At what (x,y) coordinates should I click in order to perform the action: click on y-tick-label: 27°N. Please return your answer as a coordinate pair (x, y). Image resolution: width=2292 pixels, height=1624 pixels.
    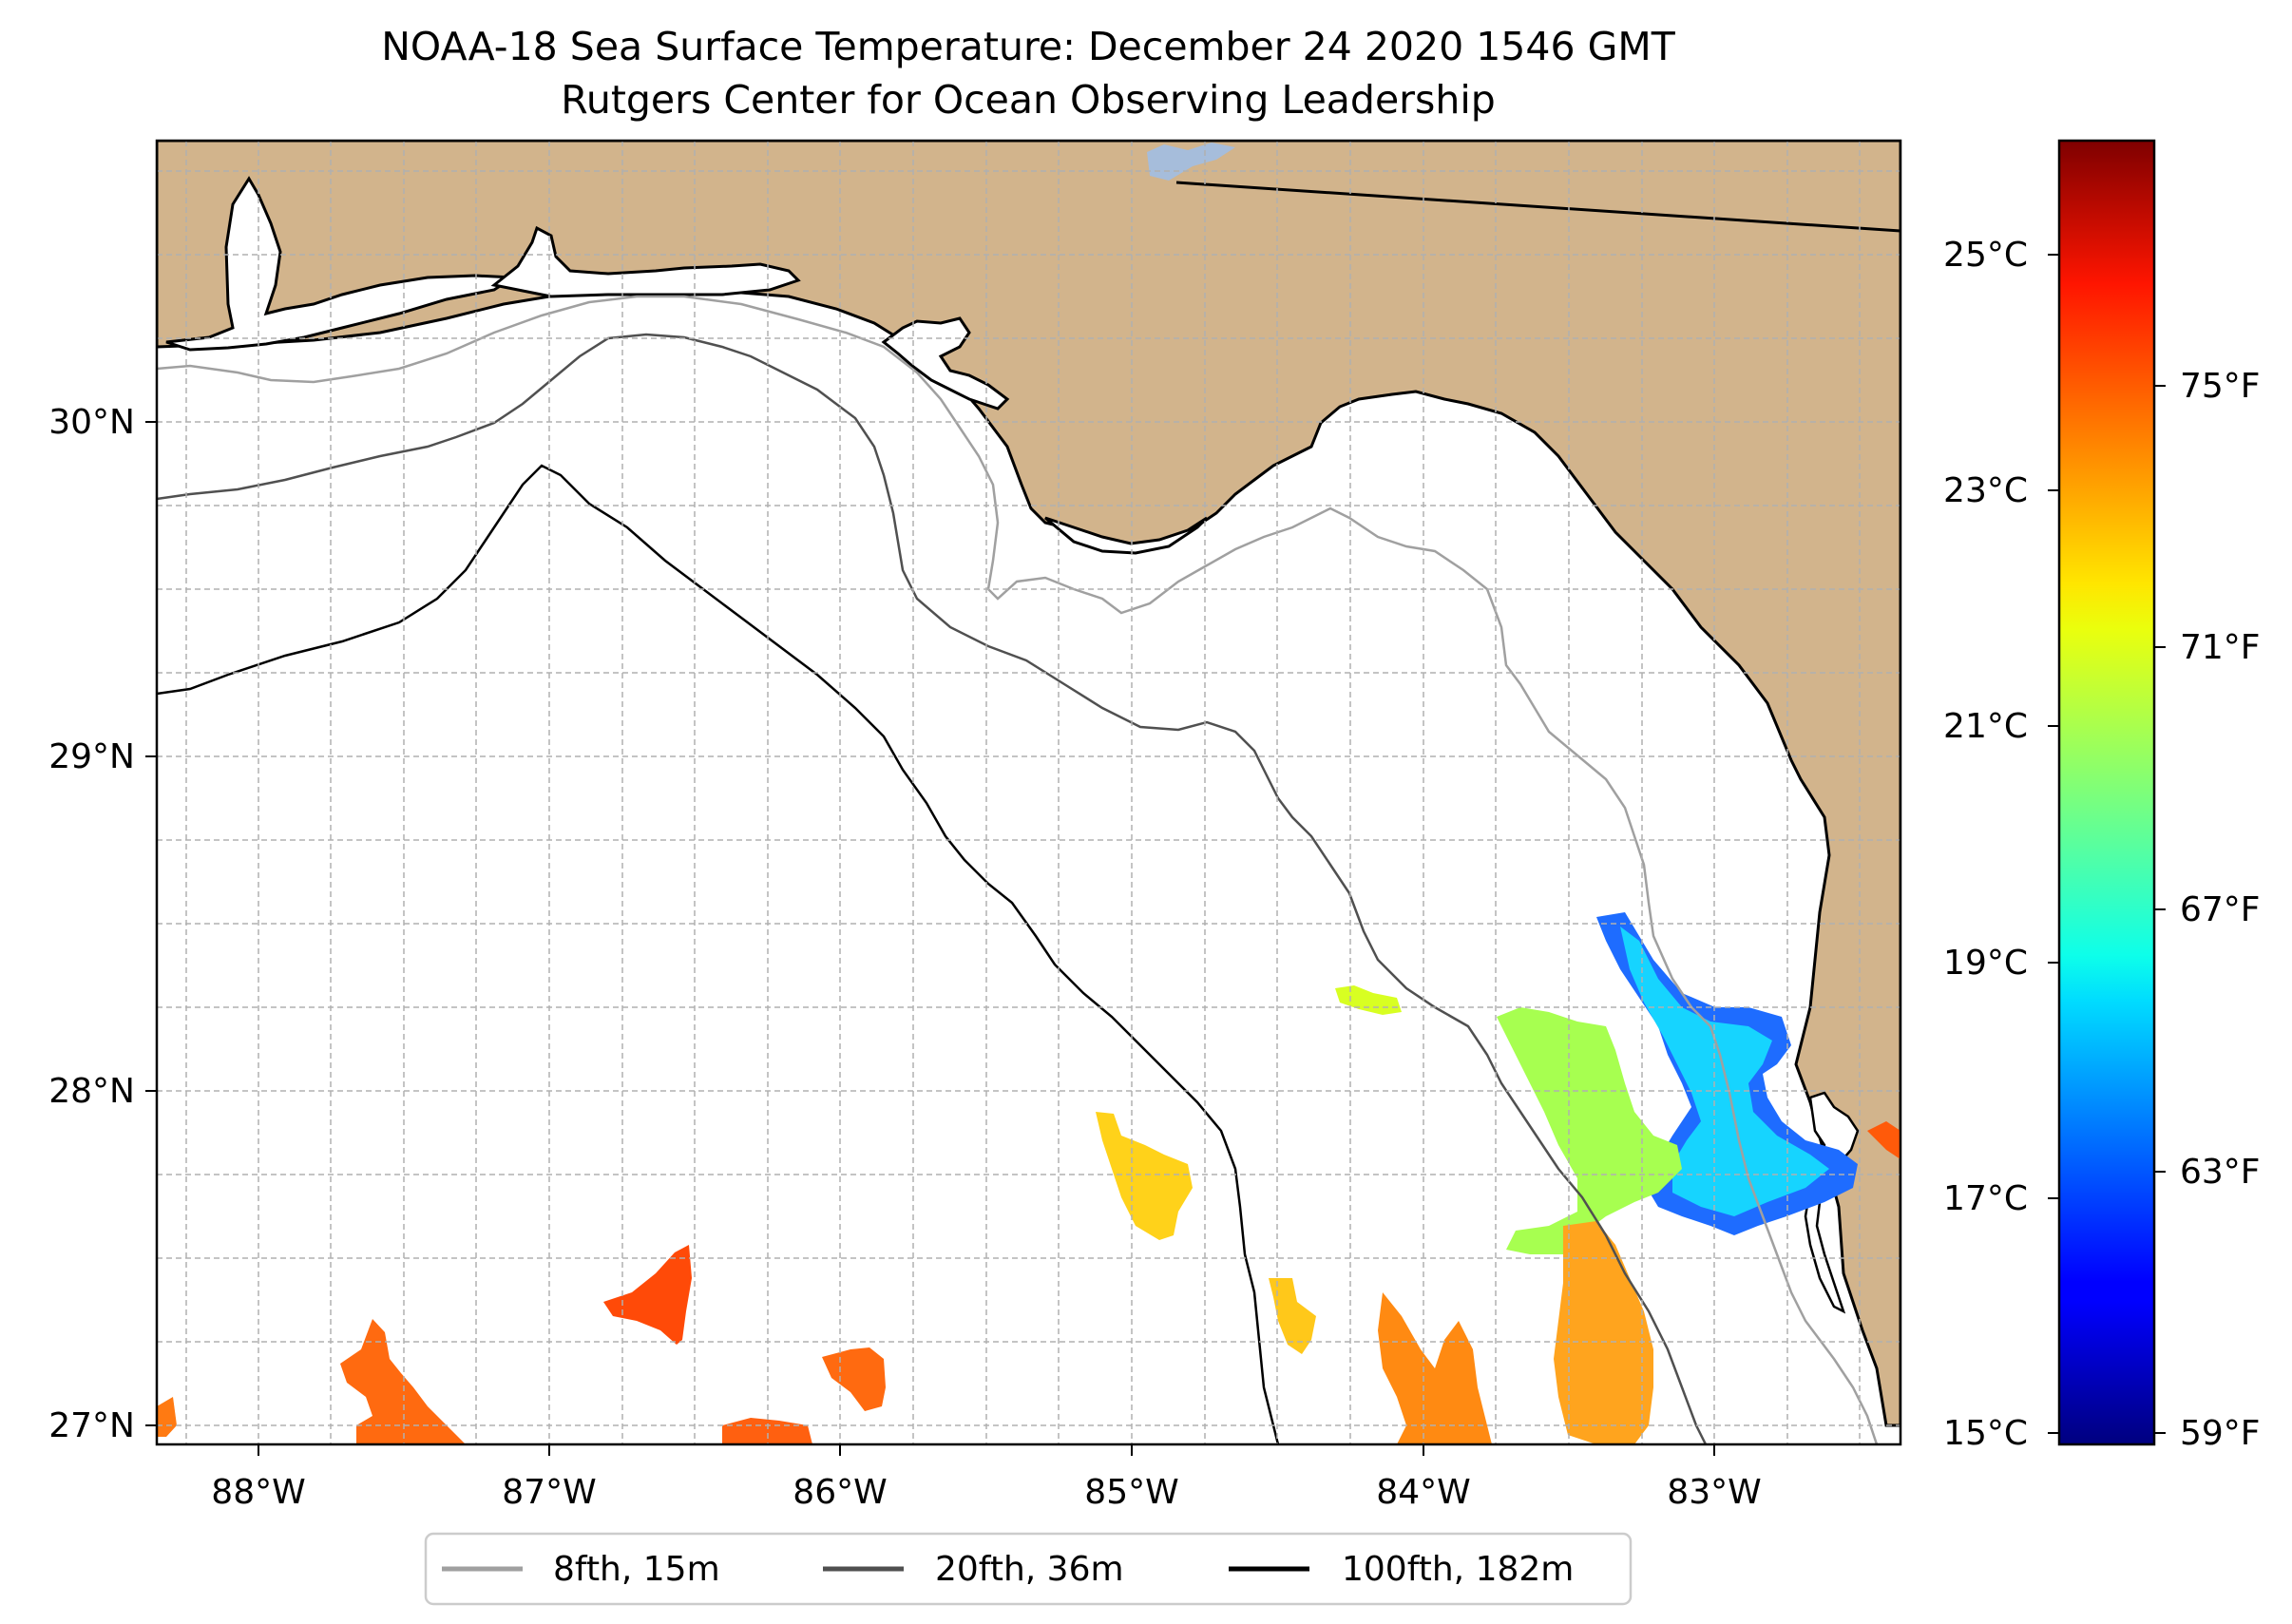
    Looking at the image, I should click on (91, 1425).